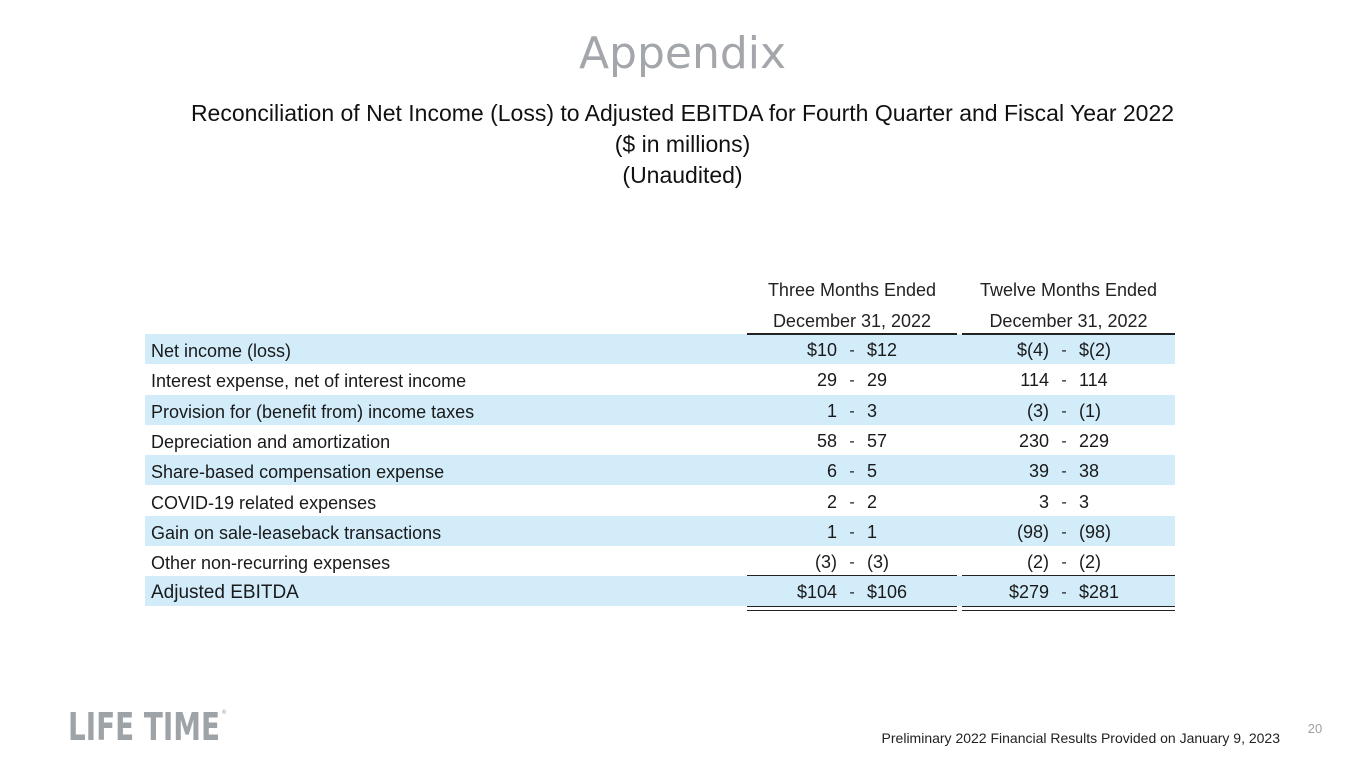 The width and height of the screenshot is (1365, 768). What do you see at coordinates (296, 532) in the screenshot?
I see `row-label: Gain on sale-leaseback transactions` at bounding box center [296, 532].